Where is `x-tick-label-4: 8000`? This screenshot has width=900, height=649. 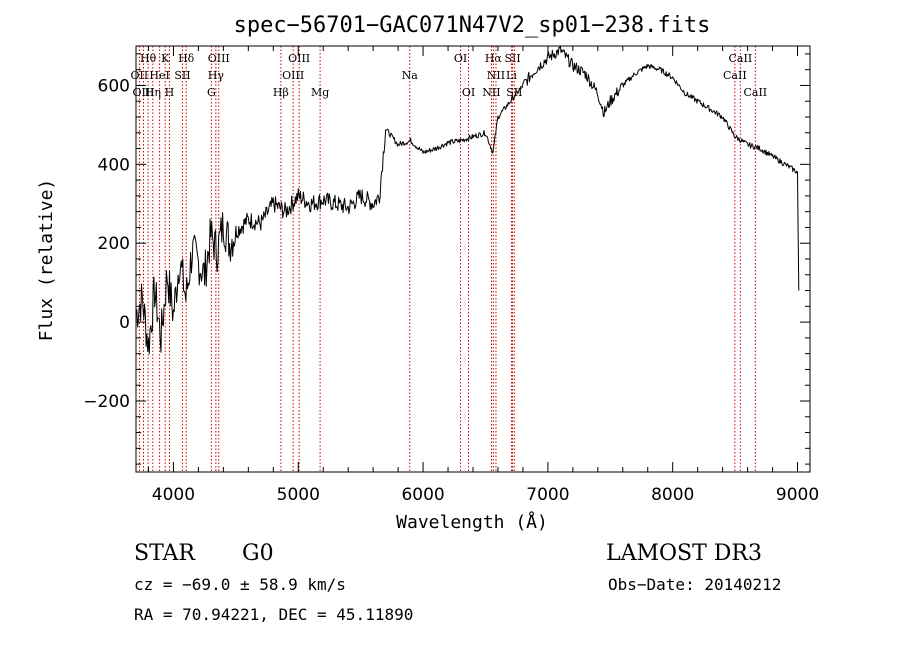 x-tick-label-4: 8000 is located at coordinates (672, 495).